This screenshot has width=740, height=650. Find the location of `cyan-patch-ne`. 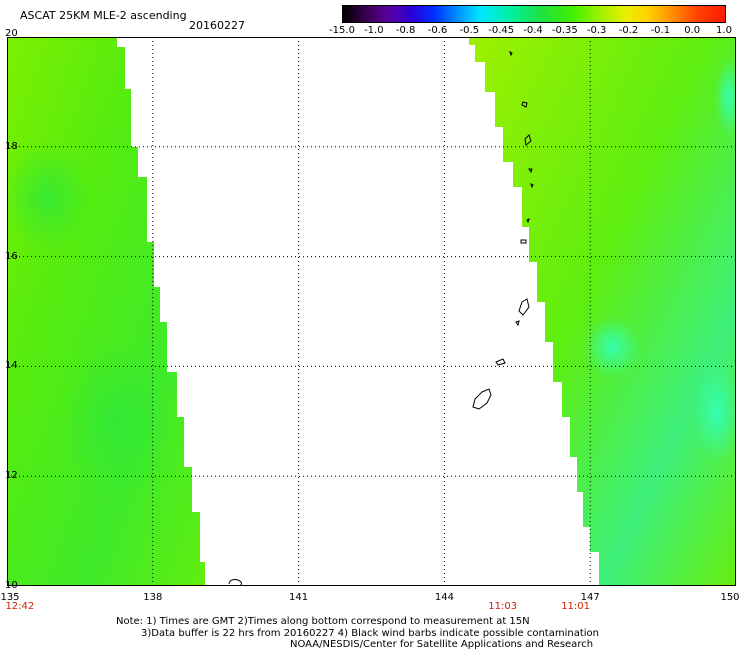

cyan-patch-ne is located at coordinates (725, 97).